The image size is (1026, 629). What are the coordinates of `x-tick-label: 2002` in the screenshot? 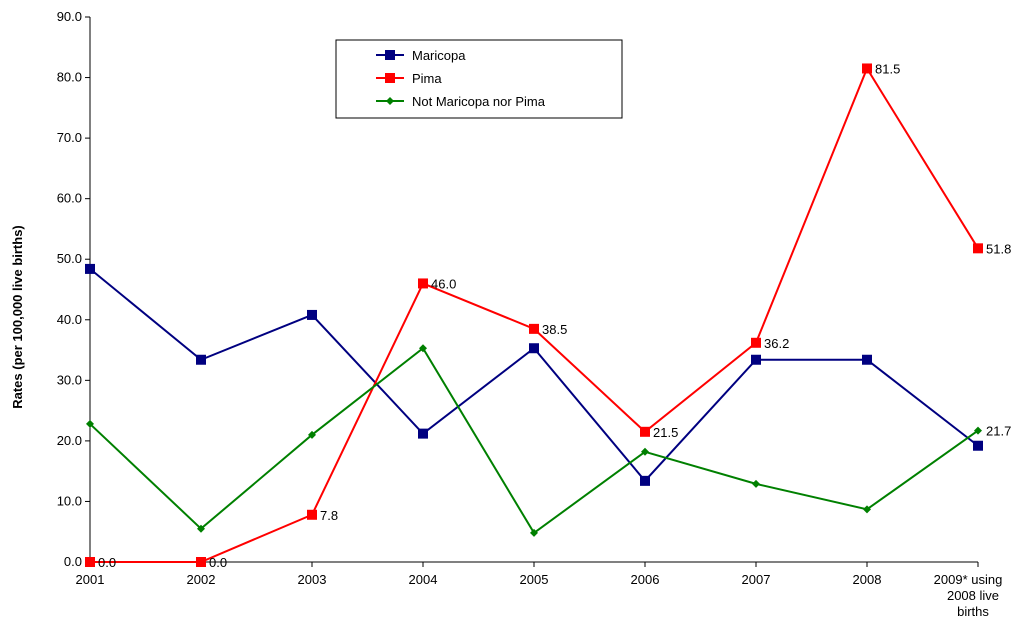 It's located at (201, 579).